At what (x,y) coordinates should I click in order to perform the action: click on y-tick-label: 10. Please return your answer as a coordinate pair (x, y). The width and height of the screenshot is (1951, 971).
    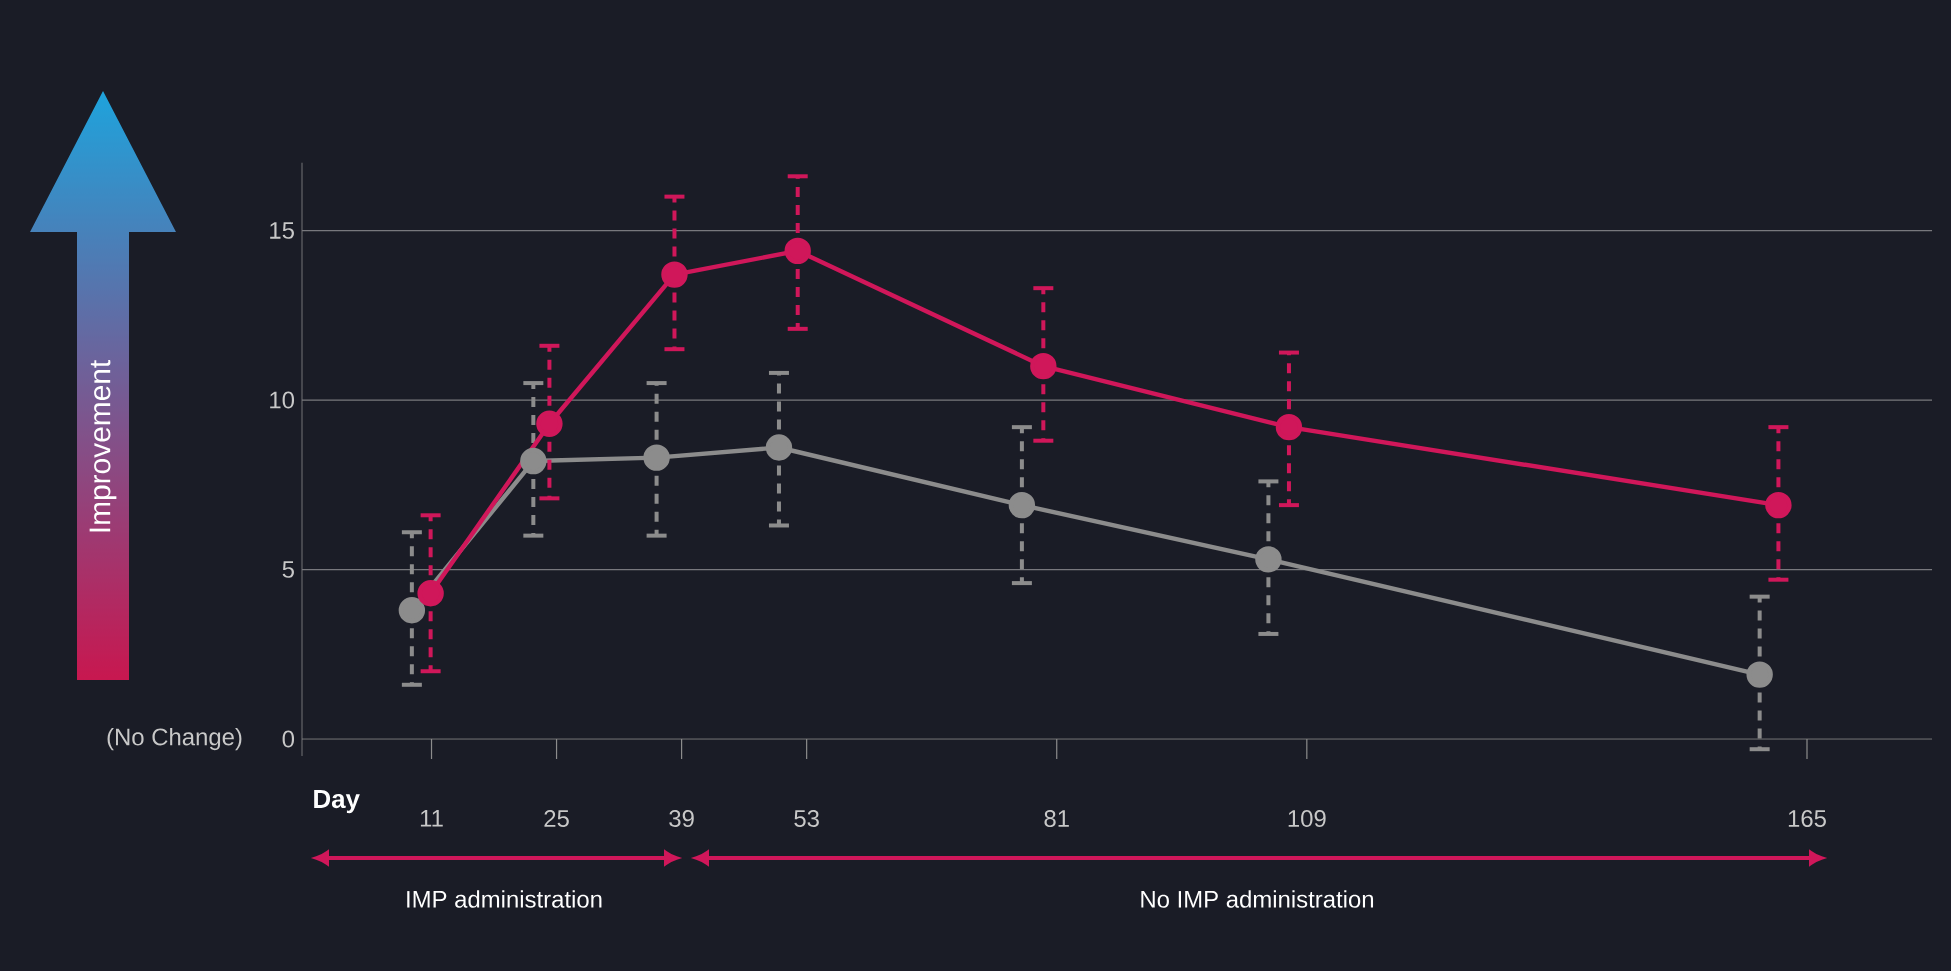
    Looking at the image, I should click on (282, 400).